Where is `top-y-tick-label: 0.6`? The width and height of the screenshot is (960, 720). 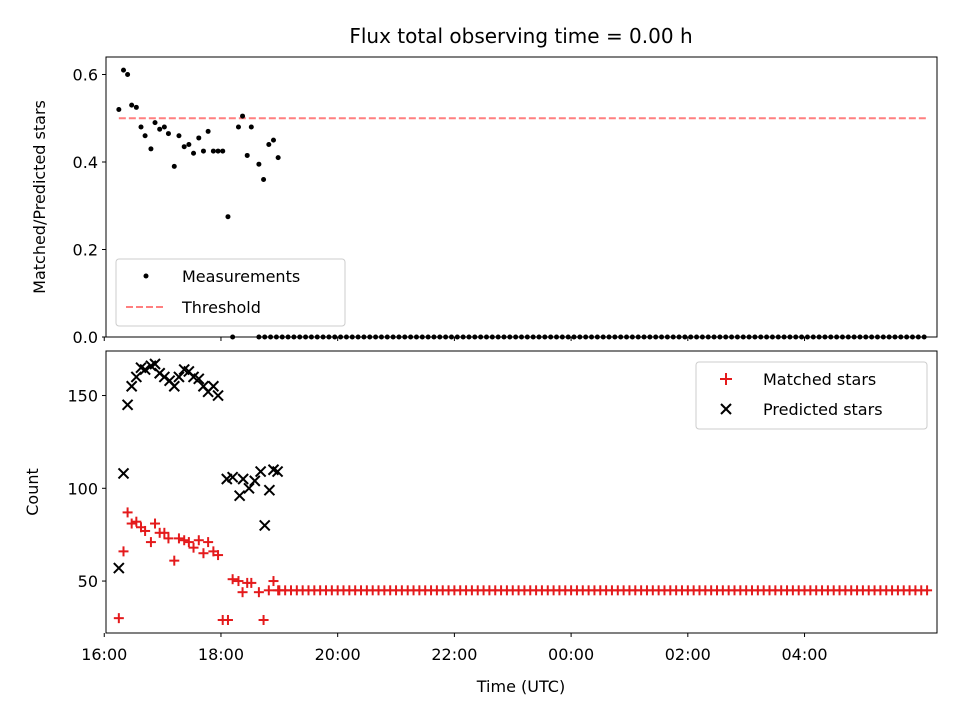 top-y-tick-label: 0.6 is located at coordinates (85, 75).